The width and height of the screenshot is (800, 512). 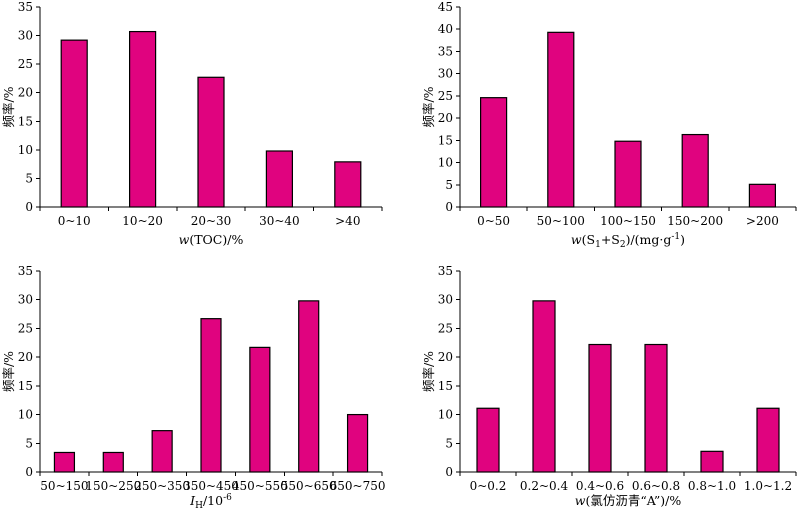 I want to click on bar-650~750, so click(x=357, y=443).